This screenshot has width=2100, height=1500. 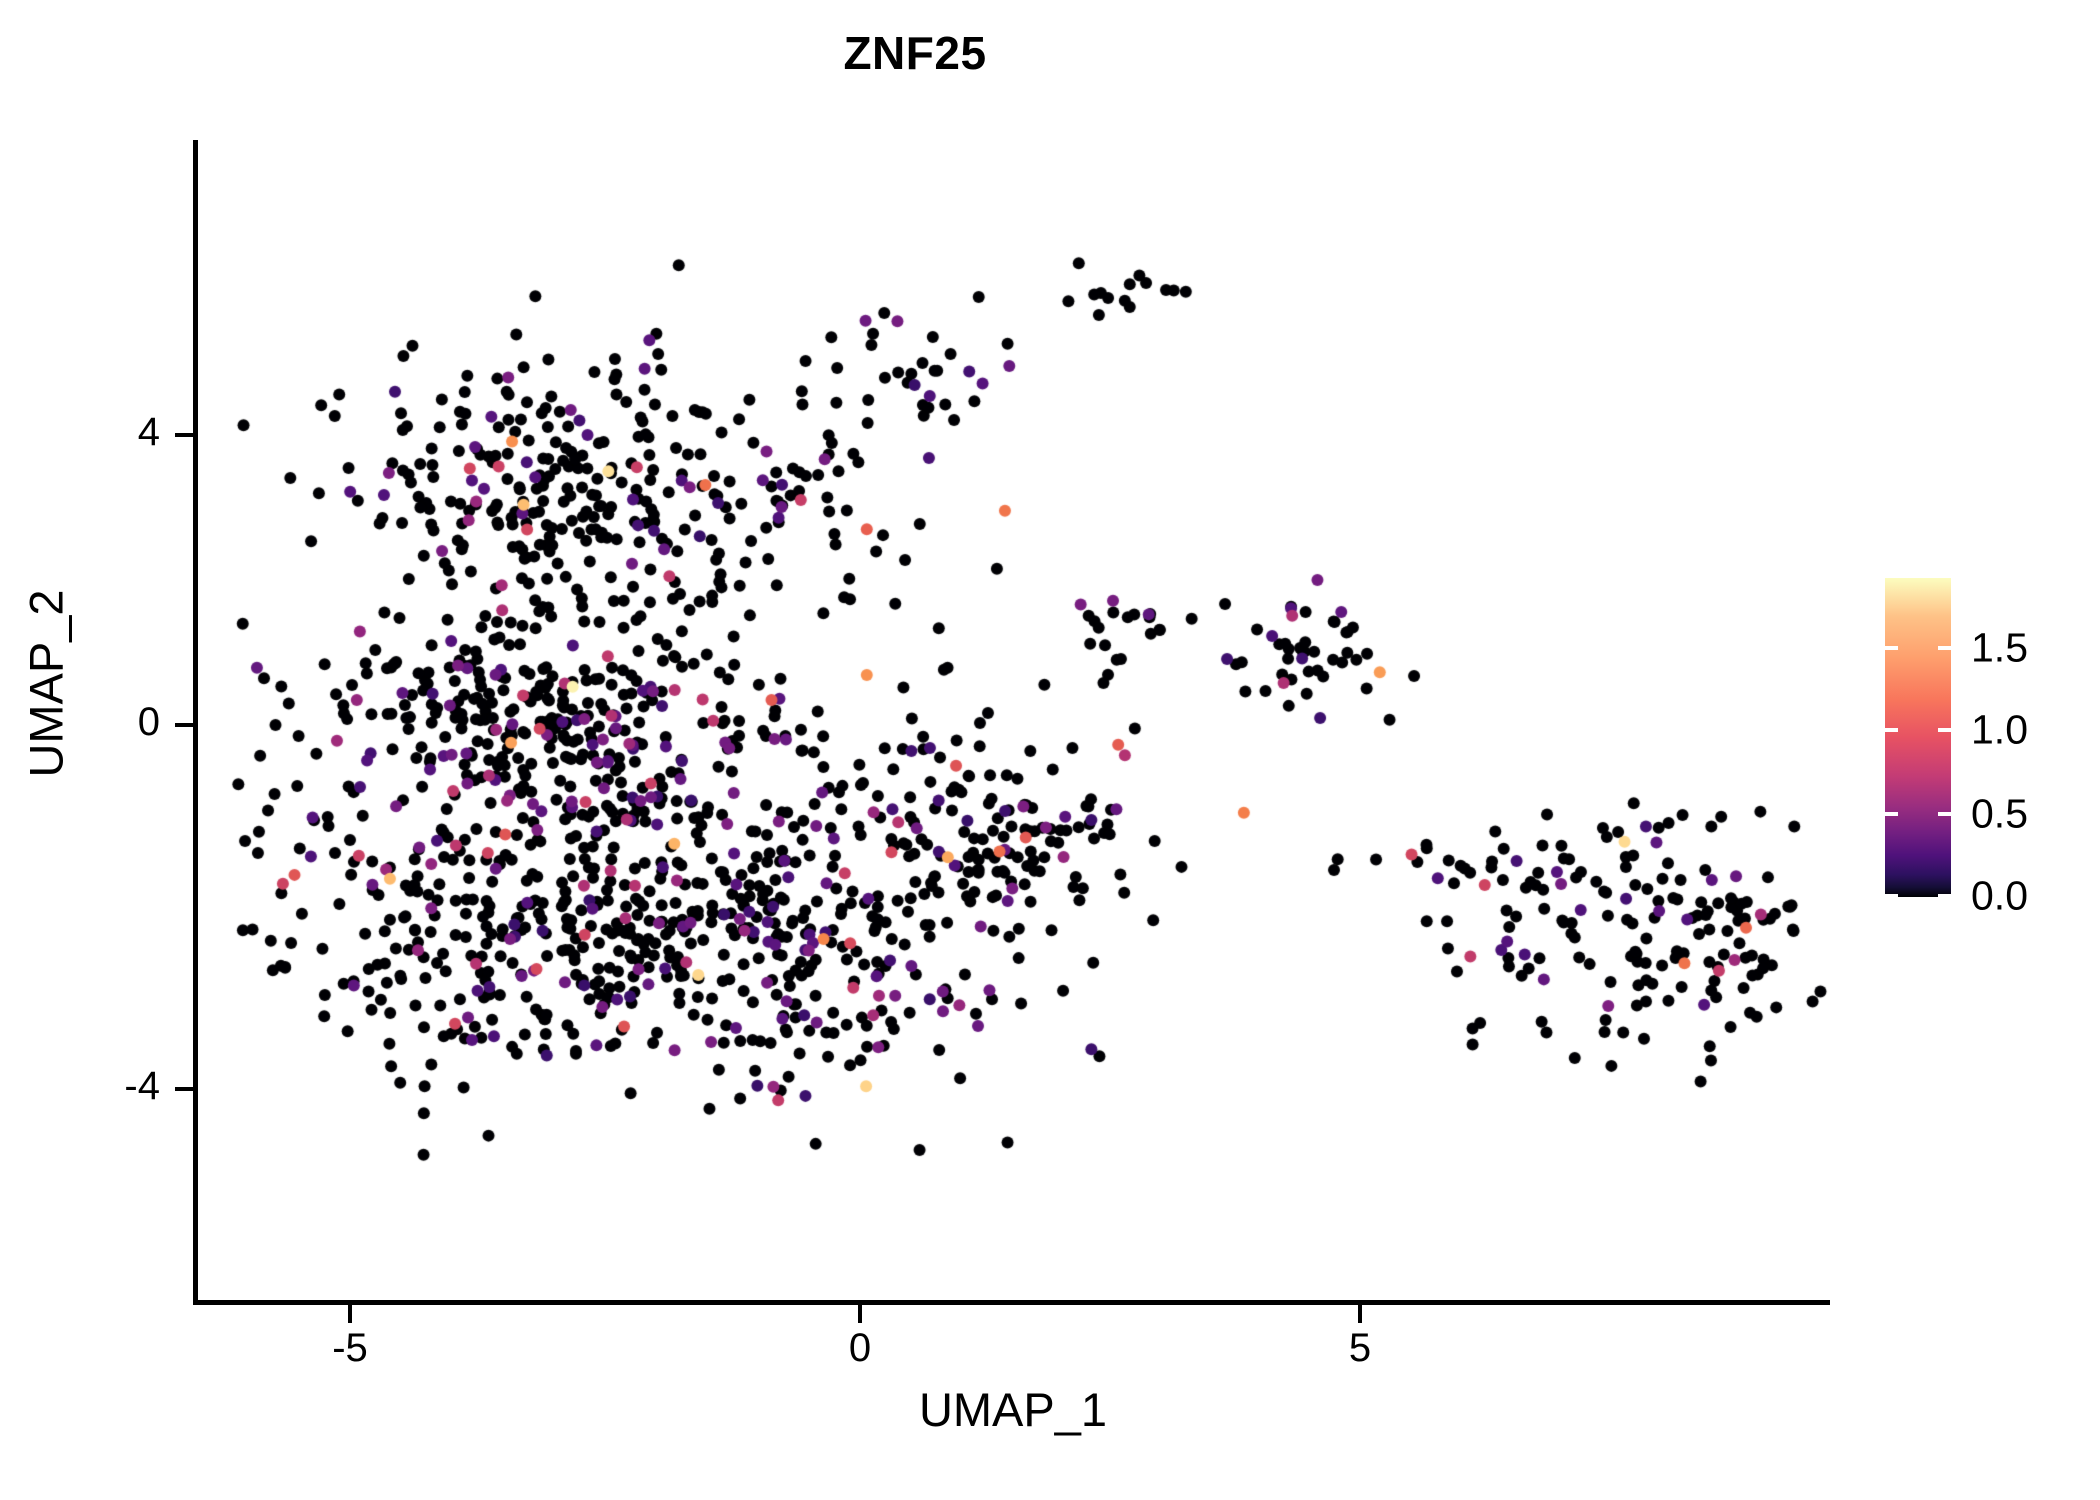 I want to click on x-axis-title: UMAP_1, so click(x=1013, y=1409).